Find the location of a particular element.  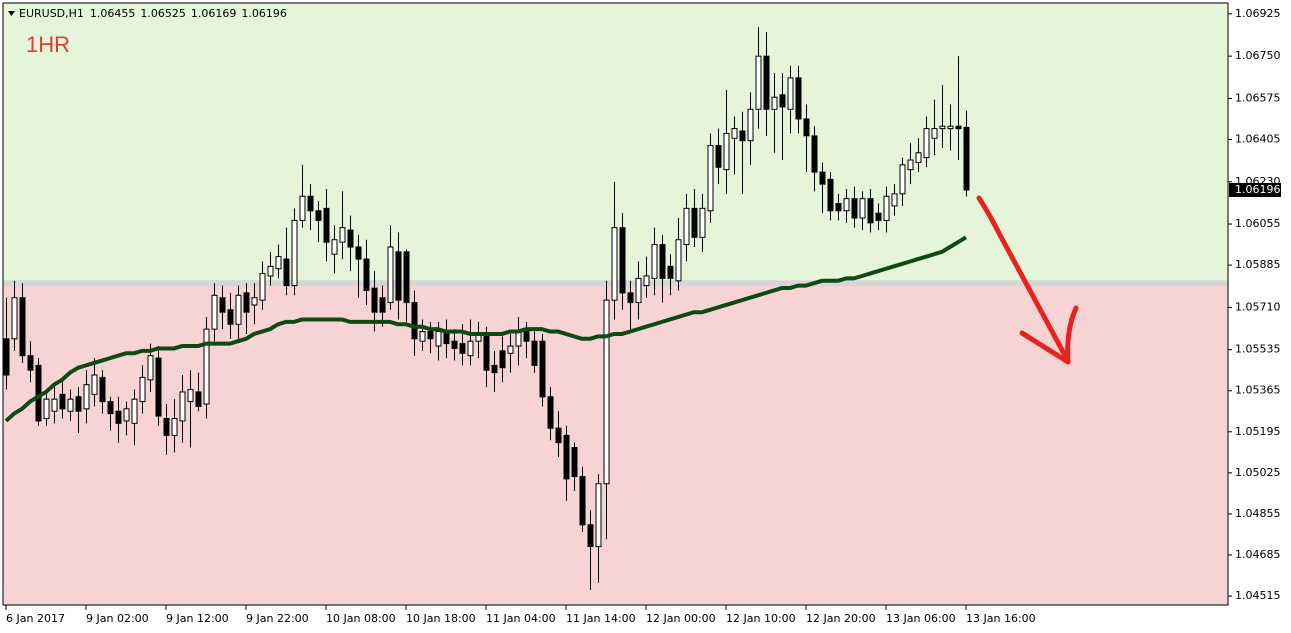

y-tick-label: 1.06750 is located at coordinates (1258, 55).